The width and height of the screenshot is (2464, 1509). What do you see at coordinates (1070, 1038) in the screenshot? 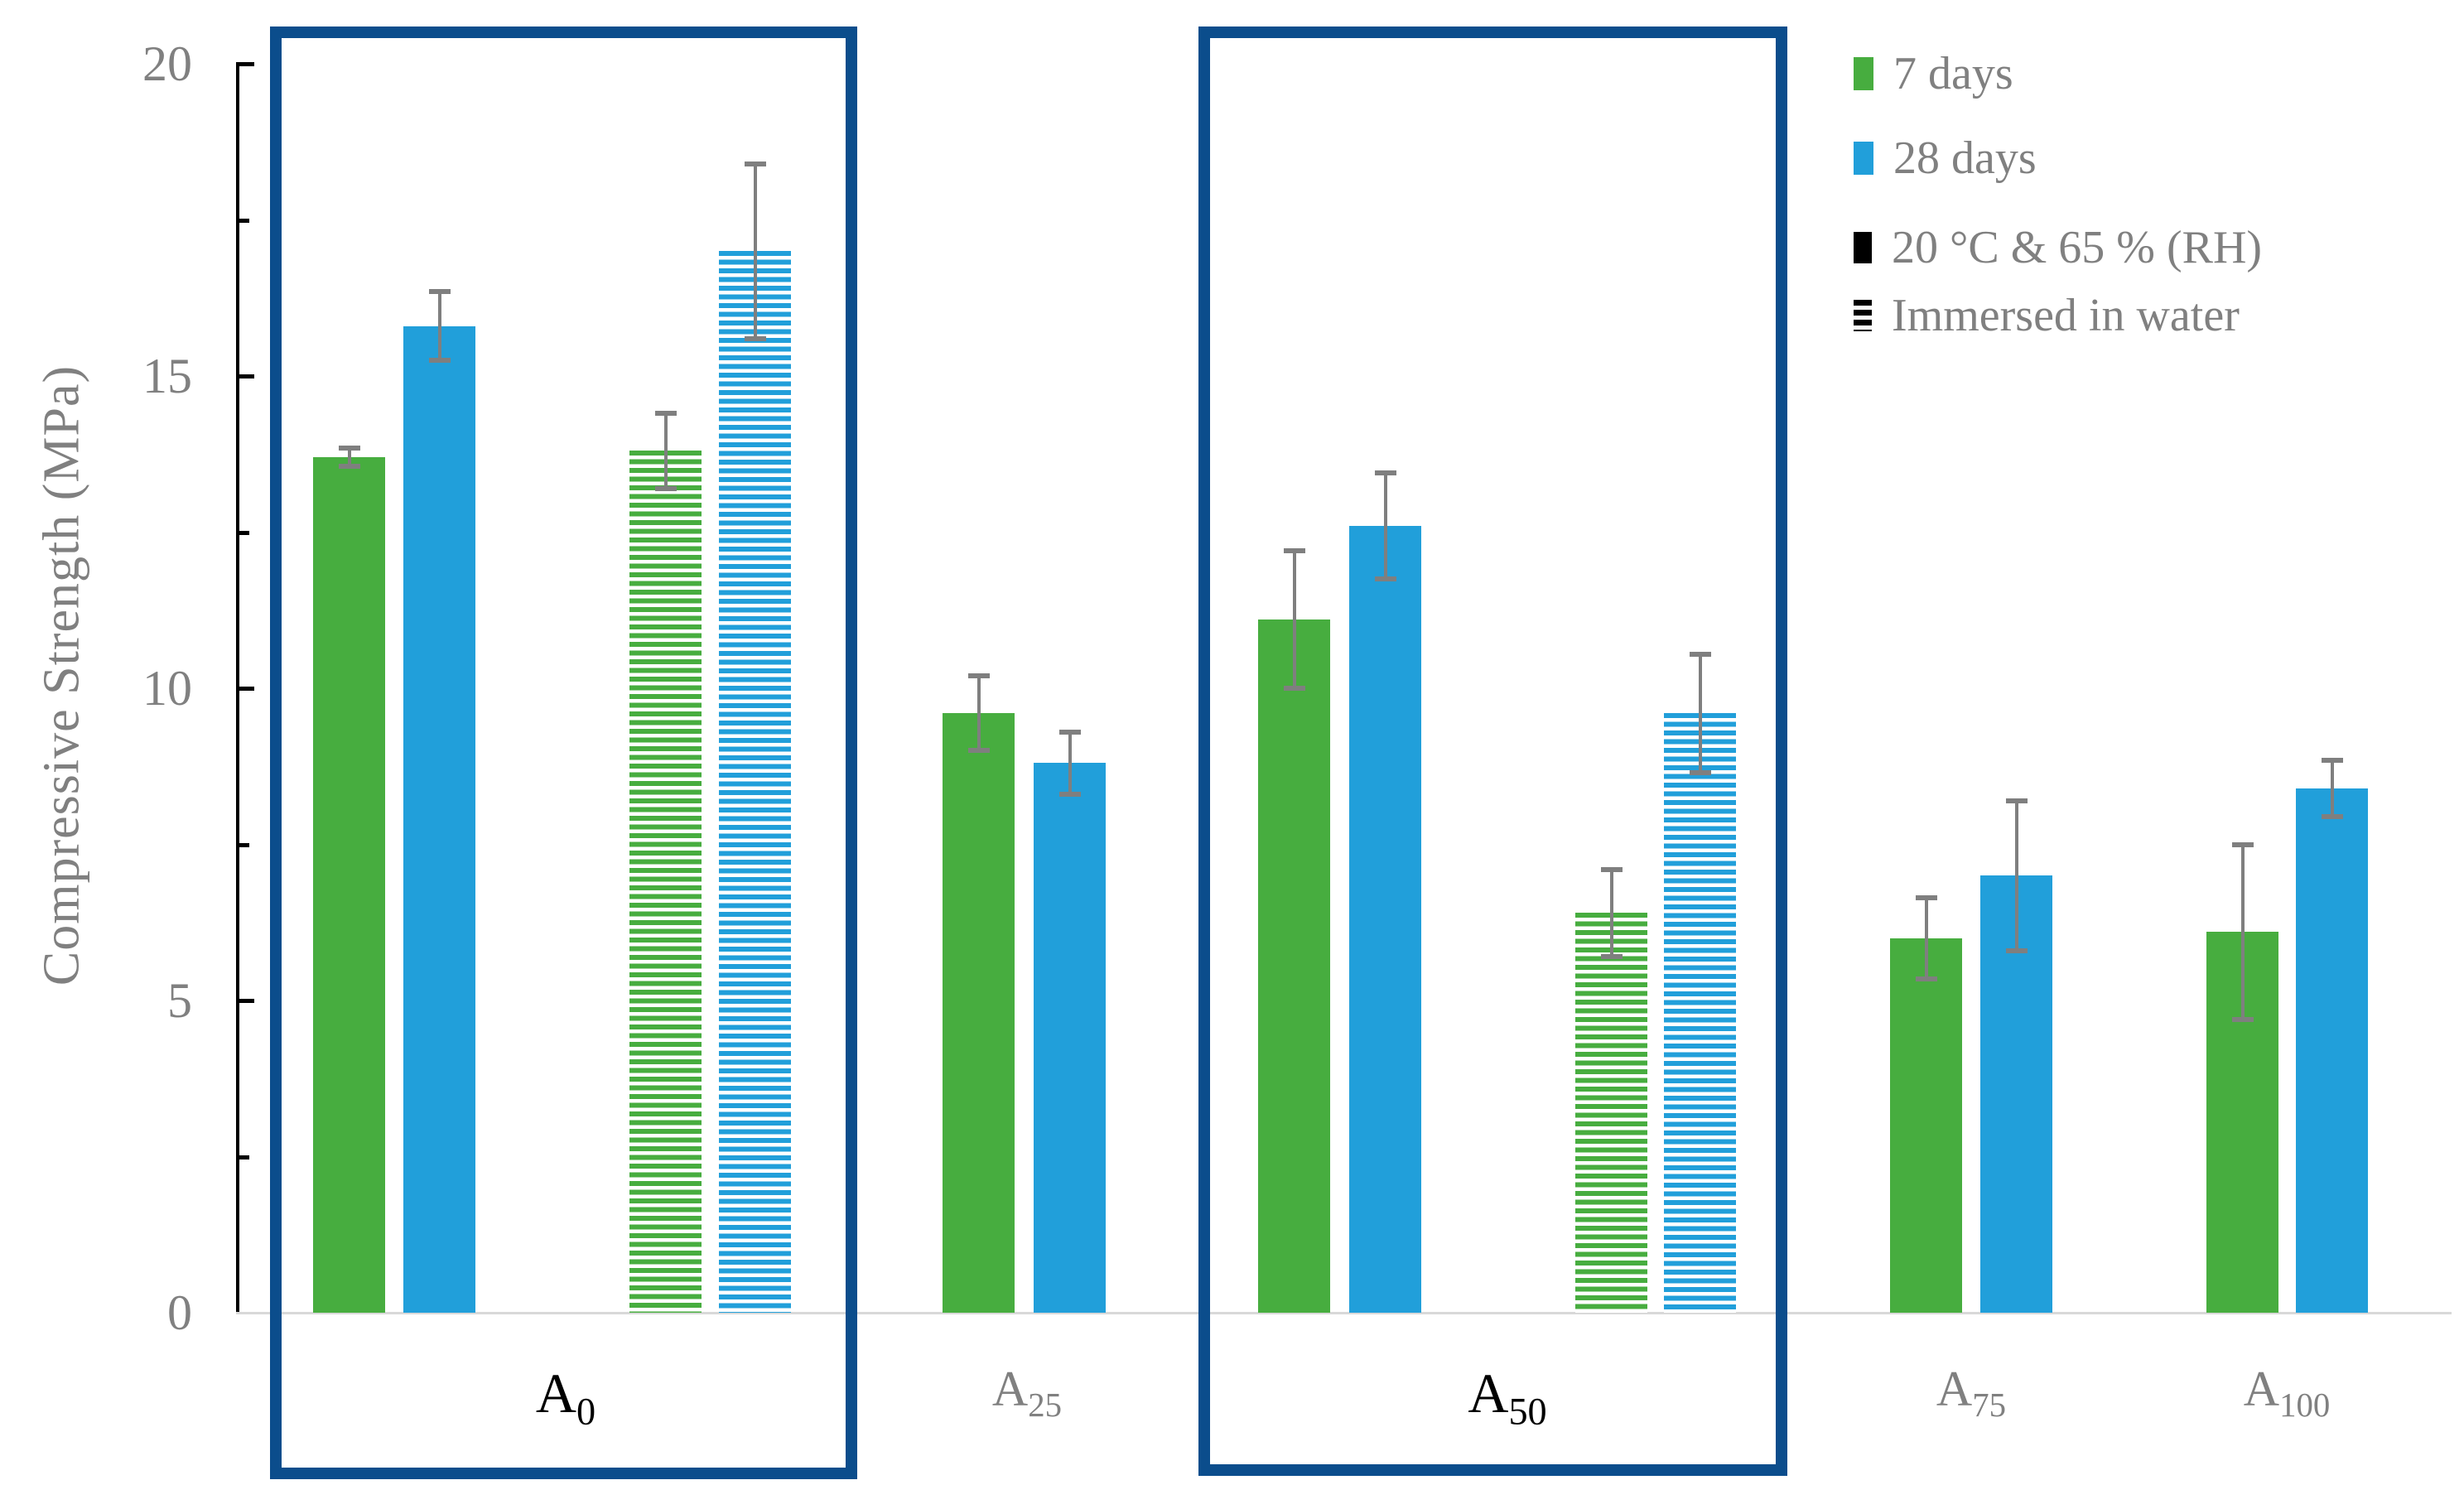
I see `bar-A25-28d-rh` at bounding box center [1070, 1038].